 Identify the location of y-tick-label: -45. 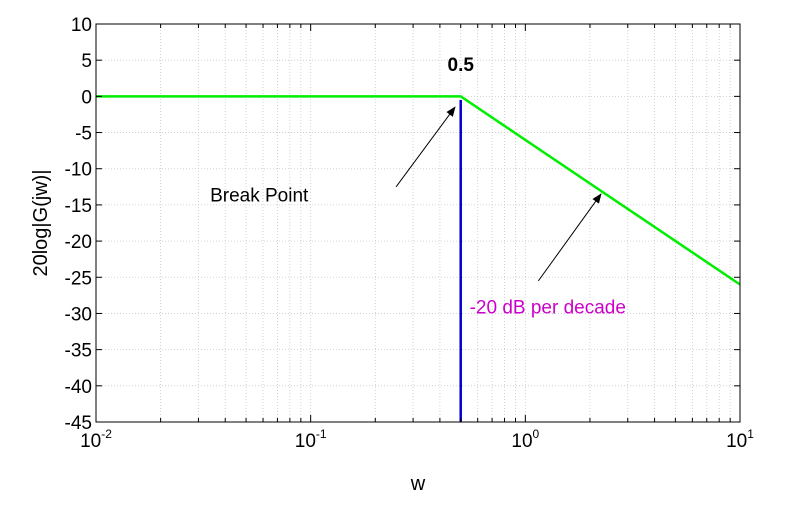
(78, 423).